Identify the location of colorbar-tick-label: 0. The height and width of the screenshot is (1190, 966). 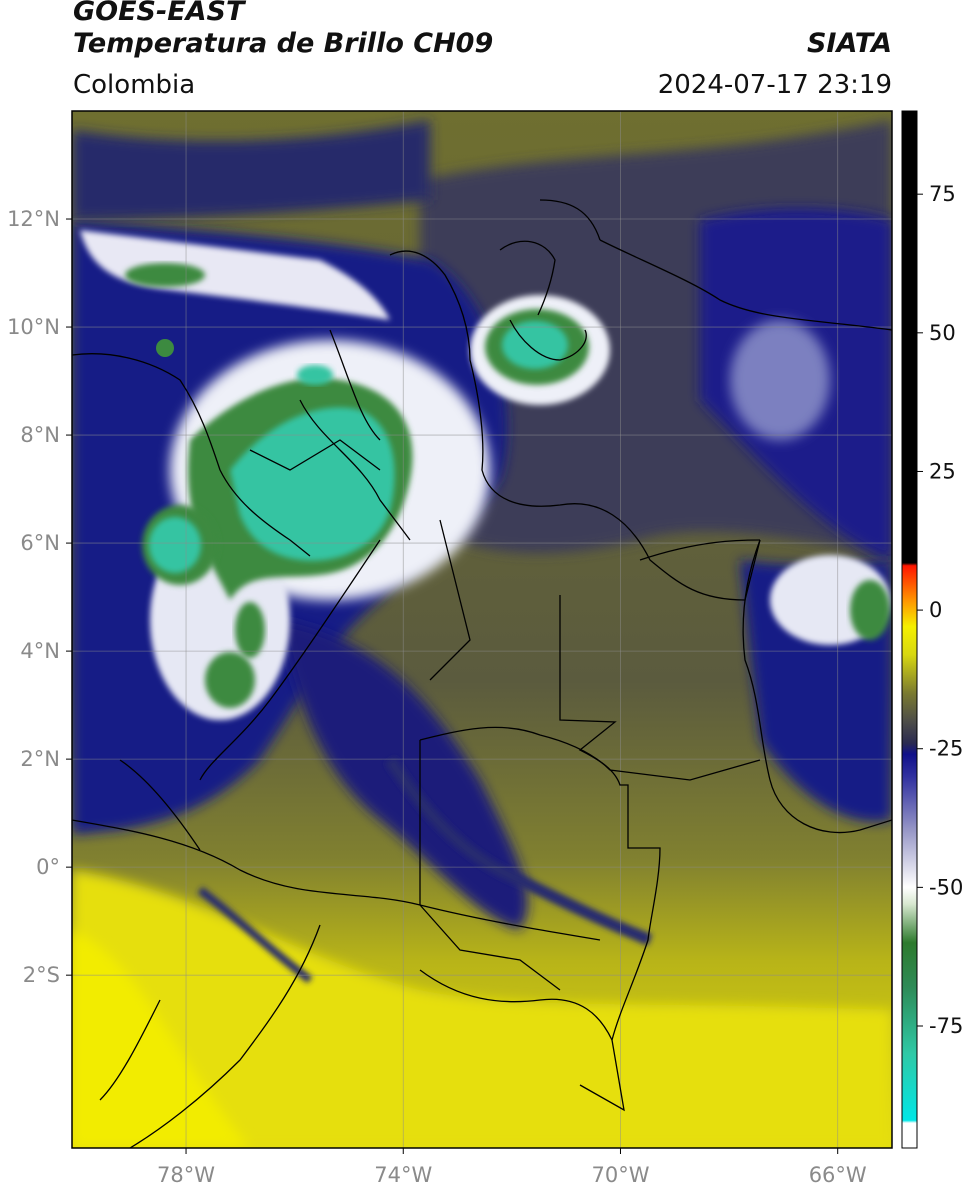
(935, 610).